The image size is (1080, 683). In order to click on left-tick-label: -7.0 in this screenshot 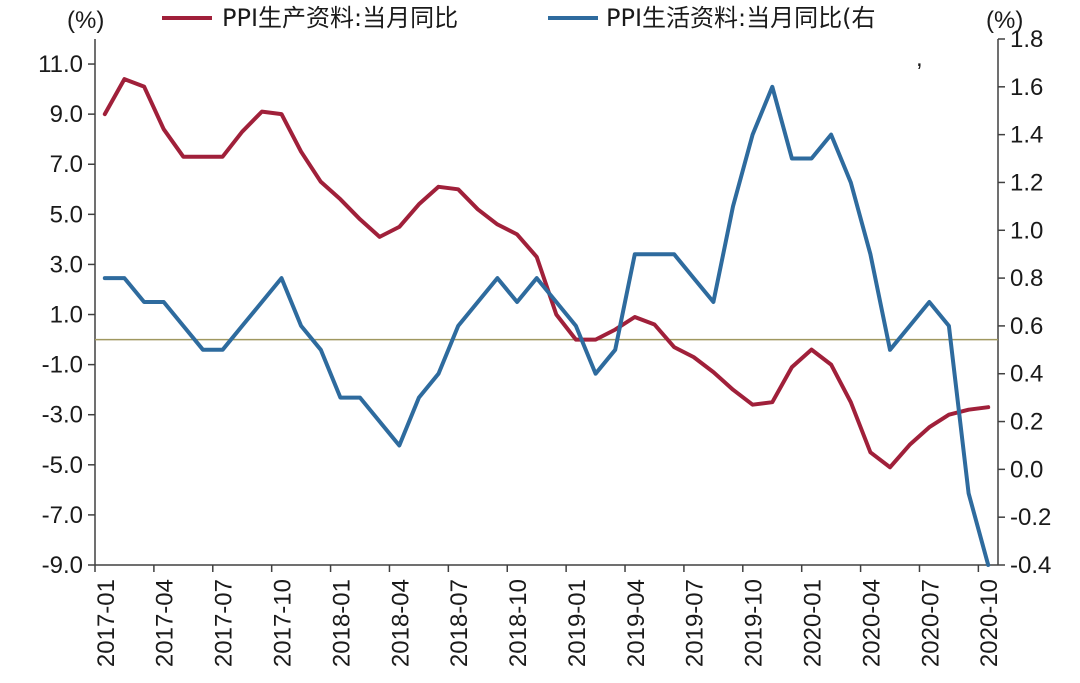, I will do `click(62, 515)`.